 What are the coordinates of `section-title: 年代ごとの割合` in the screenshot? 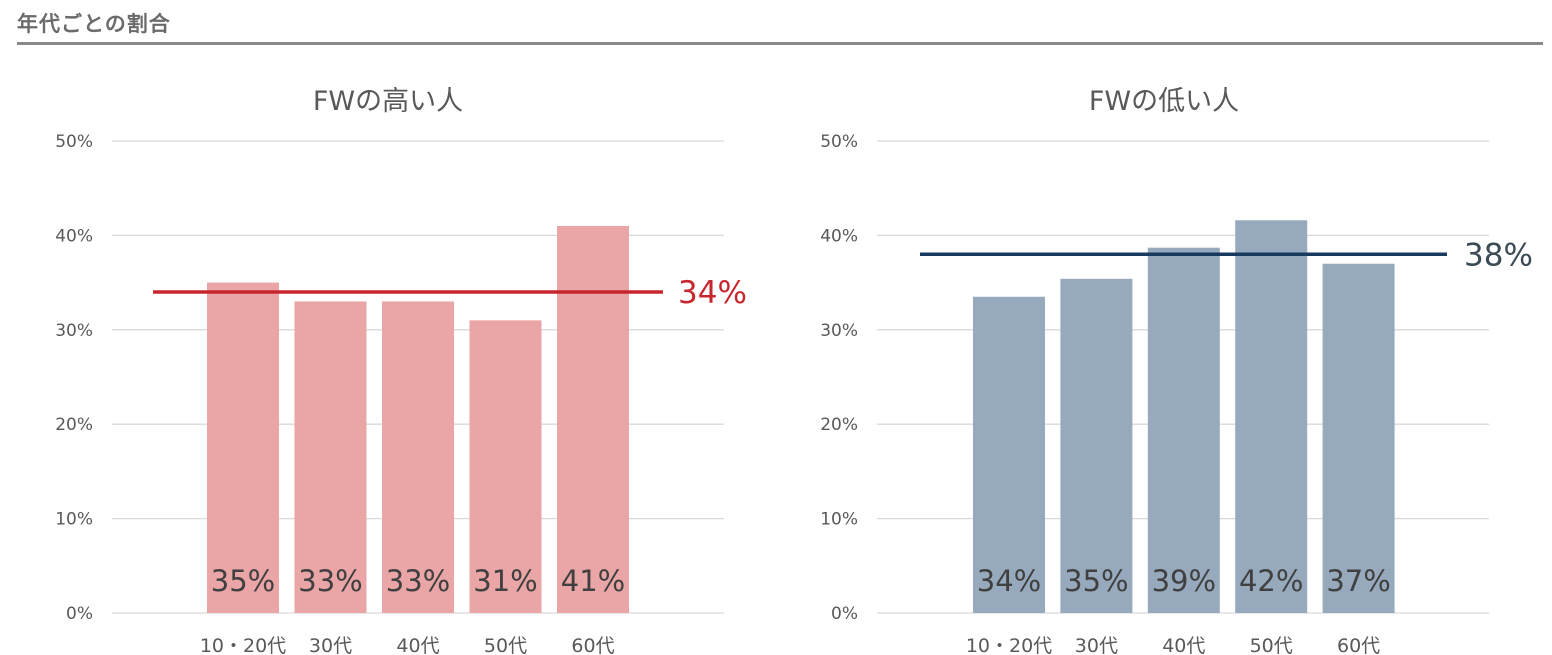 It's located at (94, 24).